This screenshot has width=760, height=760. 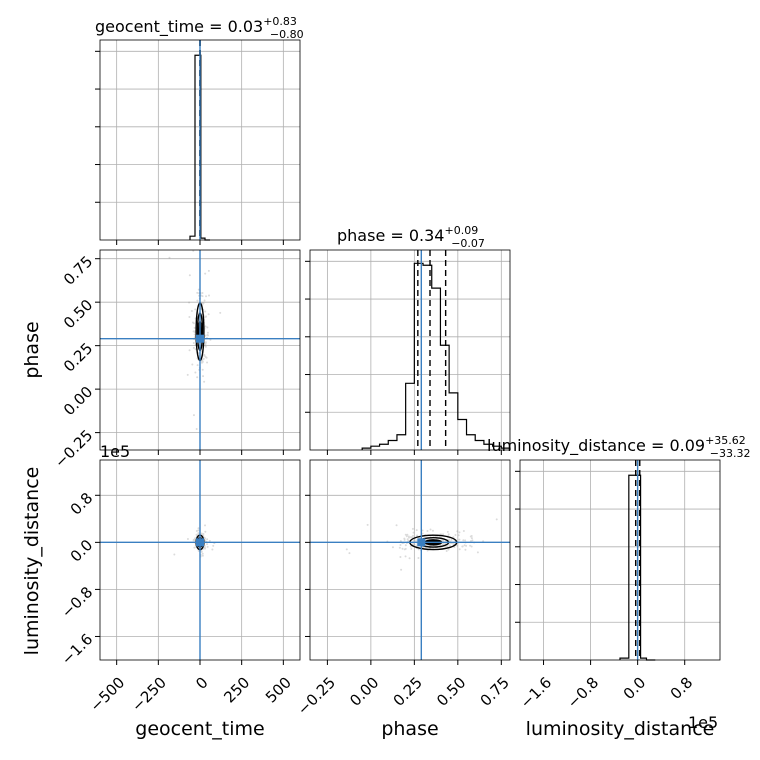 What do you see at coordinates (78, 357) in the screenshot?
I see `y-tick-label-phase: 0.25` at bounding box center [78, 357].